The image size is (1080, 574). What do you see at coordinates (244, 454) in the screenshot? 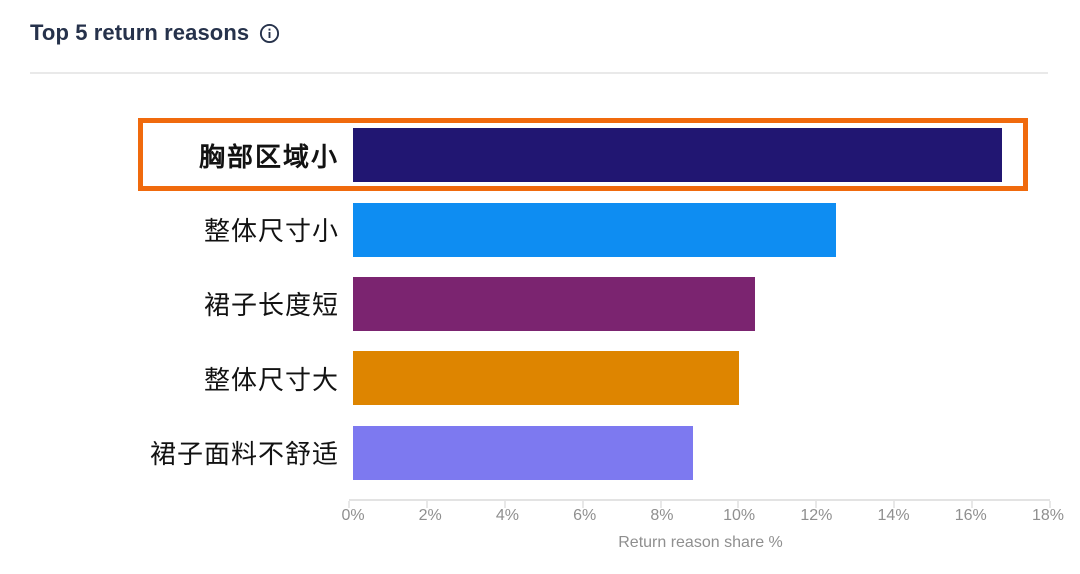
I see `bar-label: 裙子面料不舒适` at bounding box center [244, 454].